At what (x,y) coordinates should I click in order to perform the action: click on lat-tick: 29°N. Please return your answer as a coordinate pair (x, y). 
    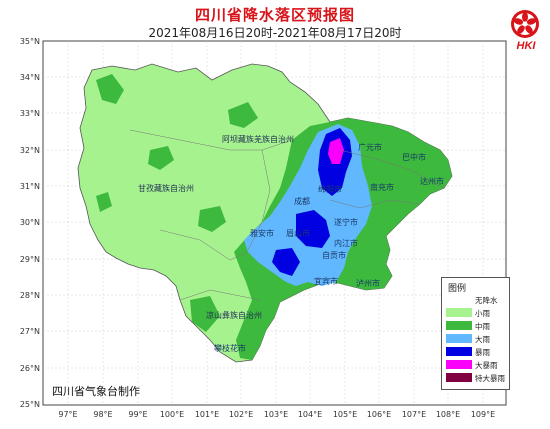
    Looking at the image, I should click on (30, 259).